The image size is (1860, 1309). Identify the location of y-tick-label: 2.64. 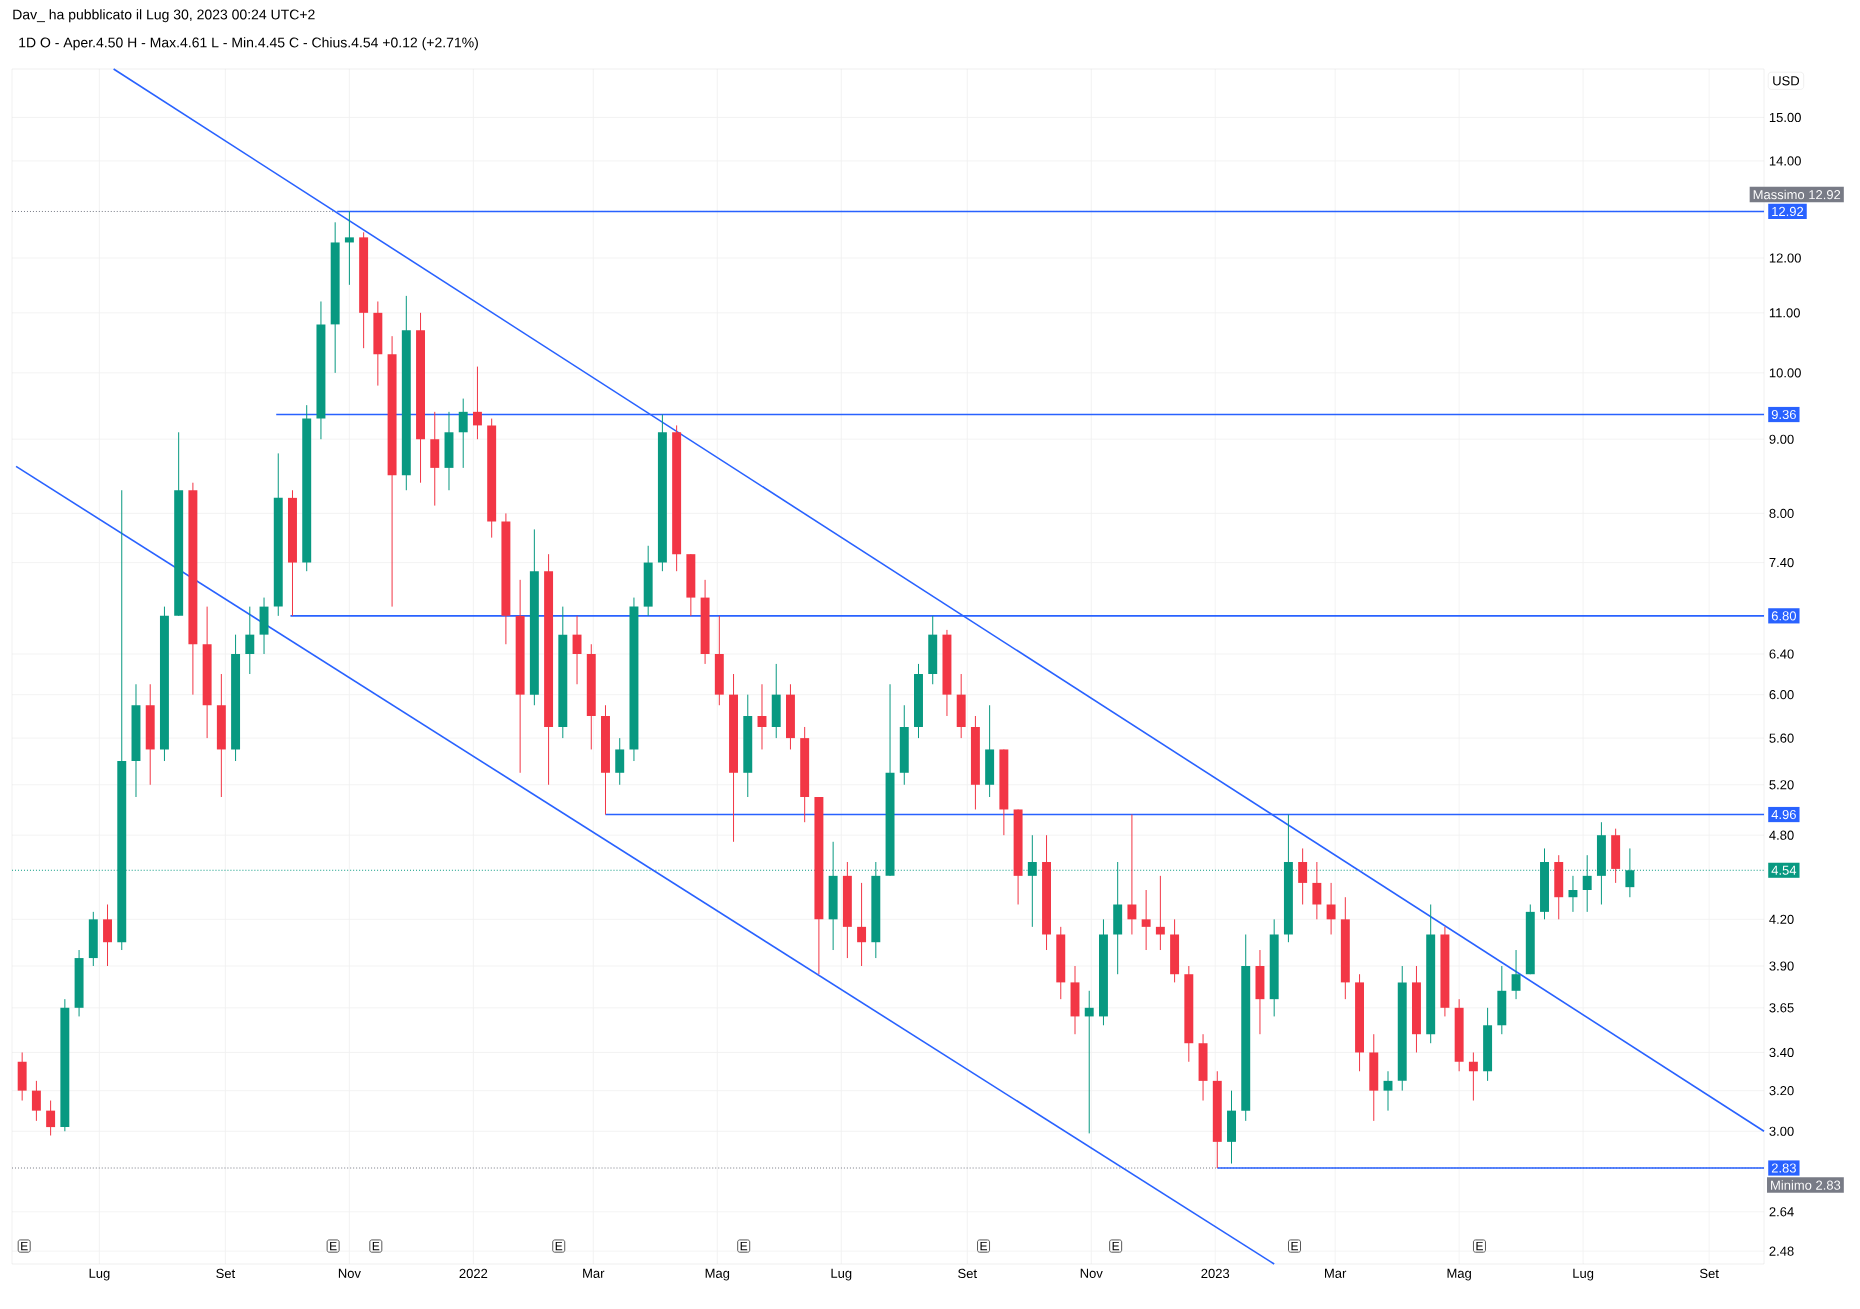
(1781, 1212).